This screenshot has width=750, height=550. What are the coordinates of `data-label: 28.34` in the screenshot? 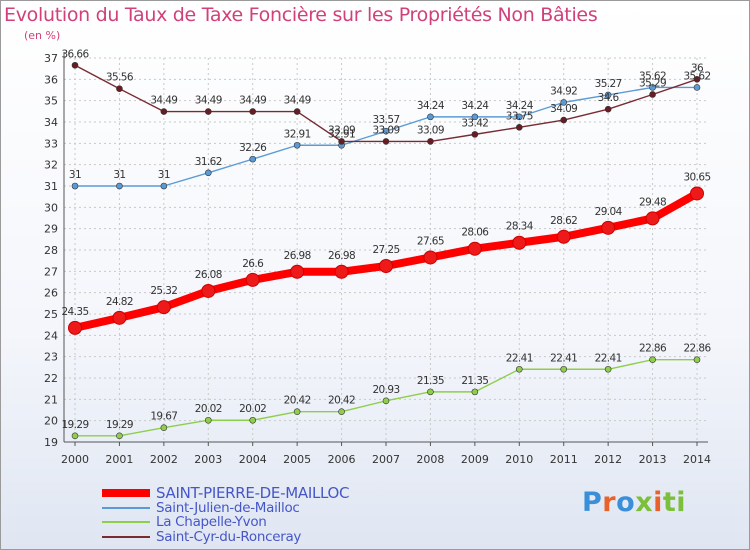 It's located at (520, 227).